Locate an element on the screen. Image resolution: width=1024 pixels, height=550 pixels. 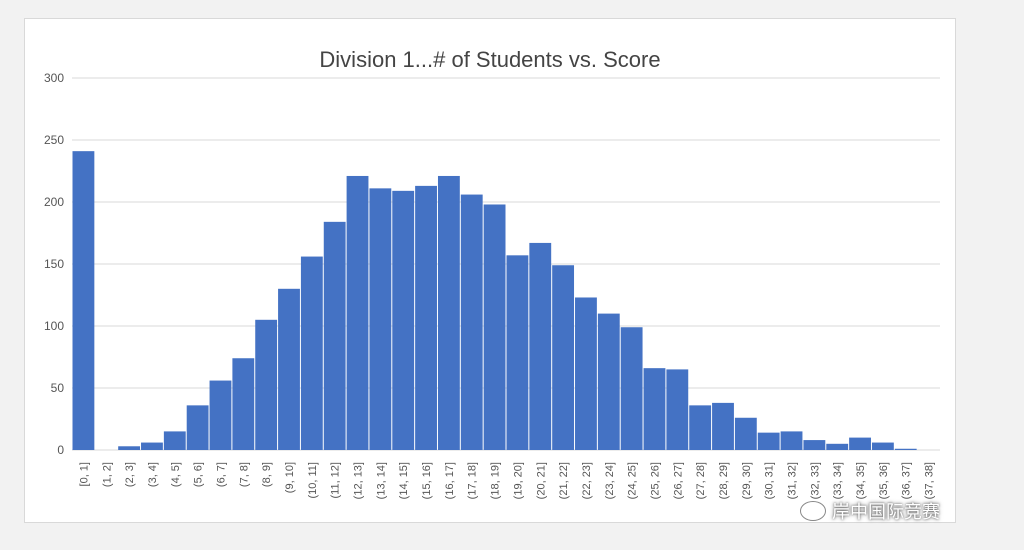
x-tick-label: (15, 16] is located at coordinates (427, 480).